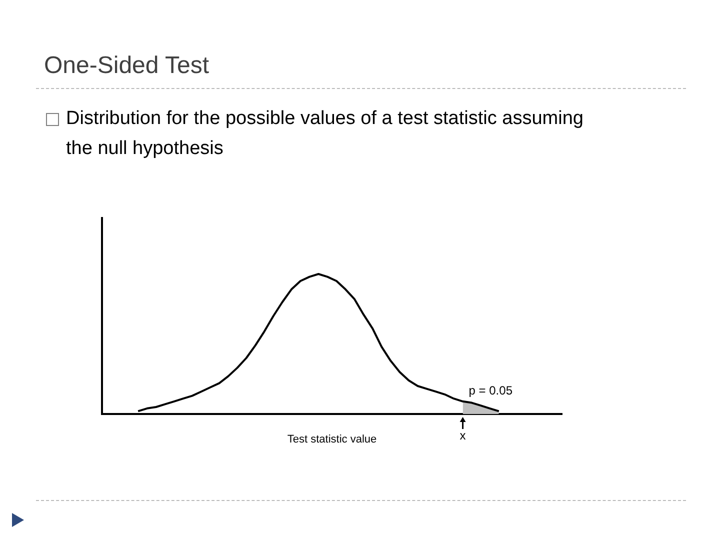 This screenshot has width=720, height=540. Describe the element at coordinates (126, 66) in the screenshot. I see `chart-title: One-Sided Test` at that location.